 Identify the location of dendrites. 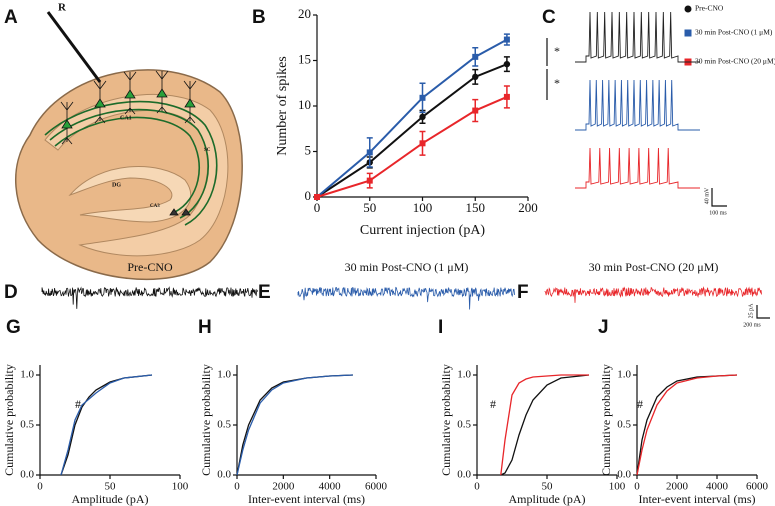
(128, 107).